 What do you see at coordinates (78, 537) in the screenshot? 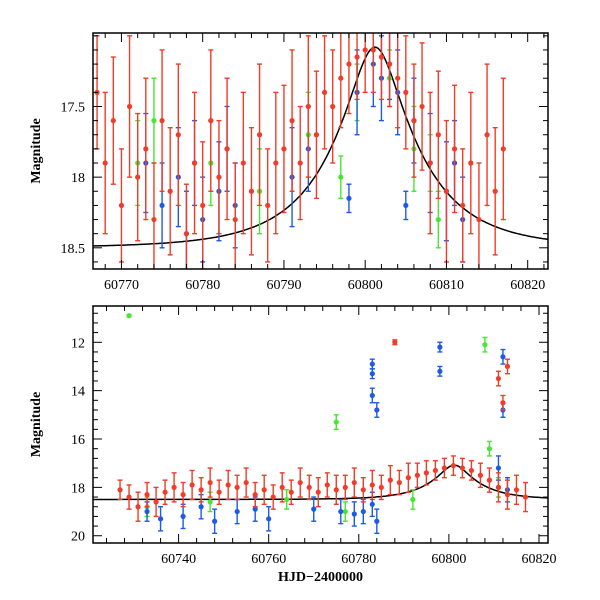
I see `y-tick-label: 20` at bounding box center [78, 537].